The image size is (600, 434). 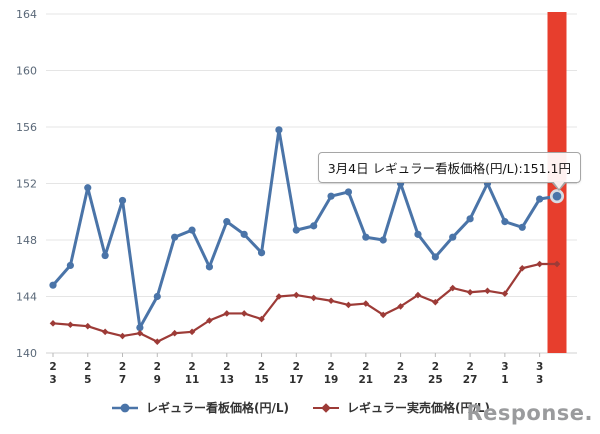 What do you see at coordinates (125, 407) in the screenshot?
I see `legend-circle-marker-icon` at bounding box center [125, 407].